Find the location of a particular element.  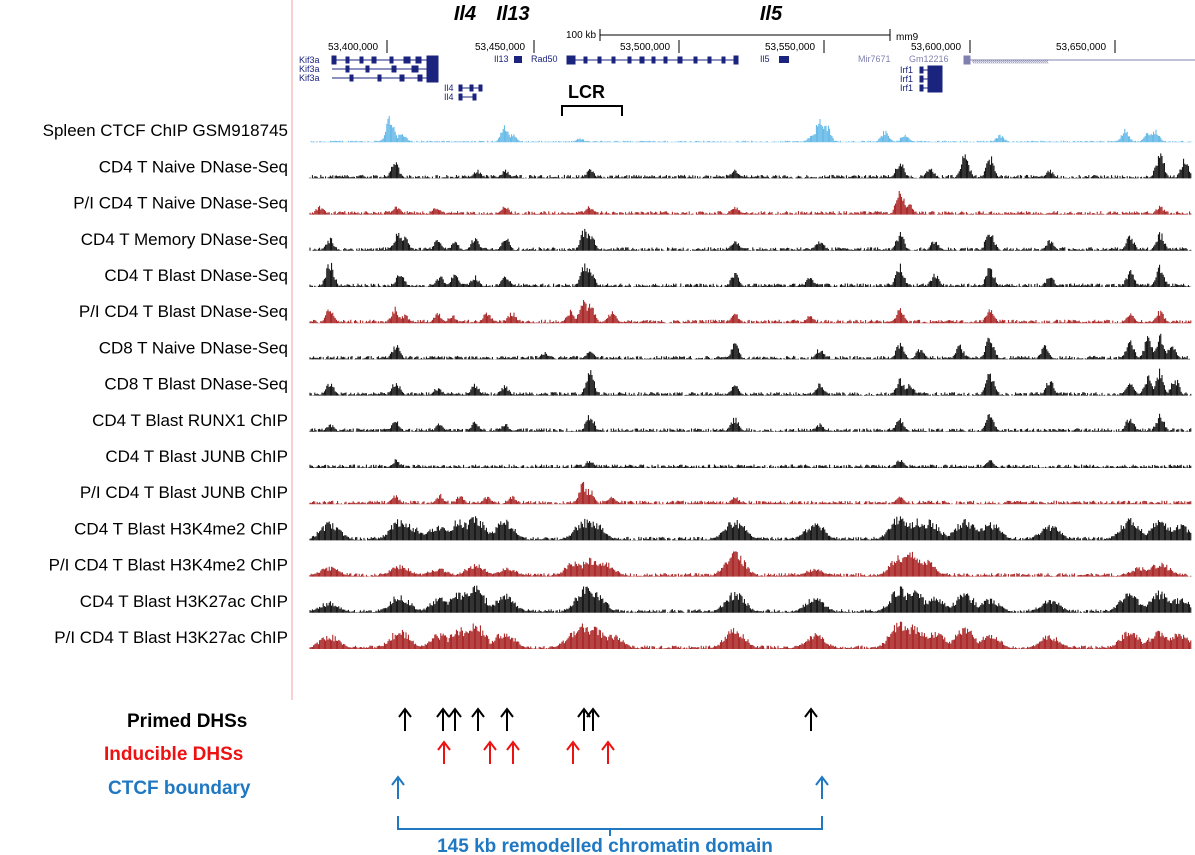

track-label: P/I CD4 T Naive DNase-Seq is located at coordinates (180, 203).